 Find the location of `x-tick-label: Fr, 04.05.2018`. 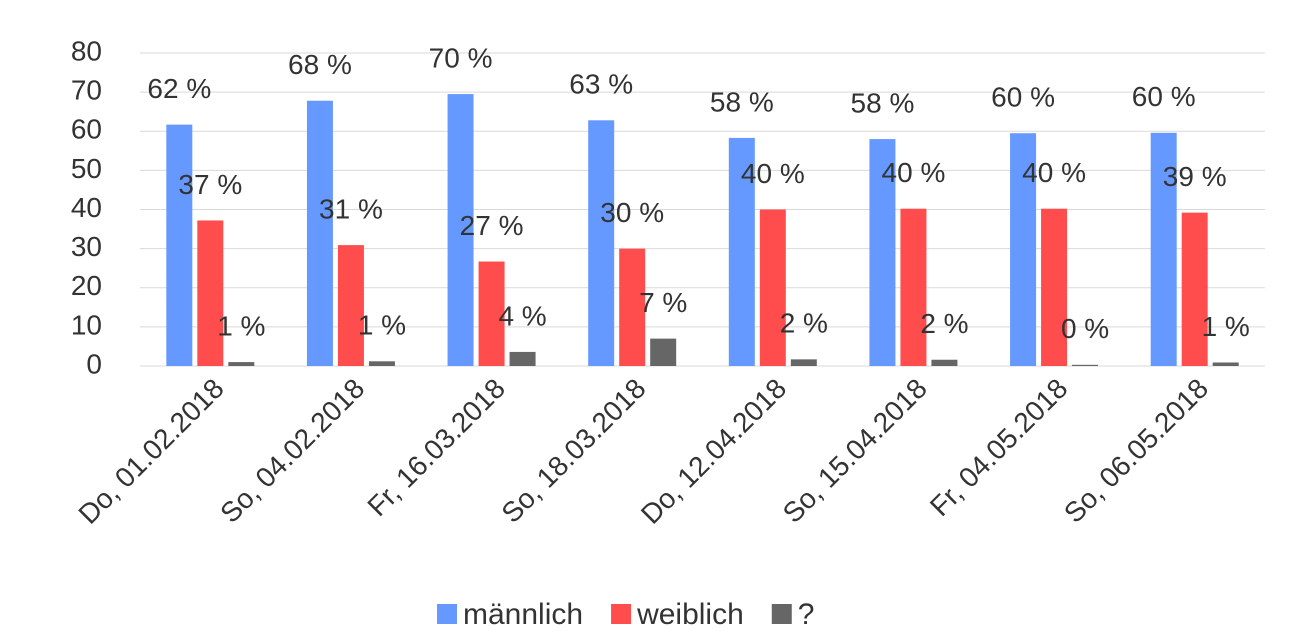

x-tick-label: Fr, 04.05.2018 is located at coordinates (999, 448).